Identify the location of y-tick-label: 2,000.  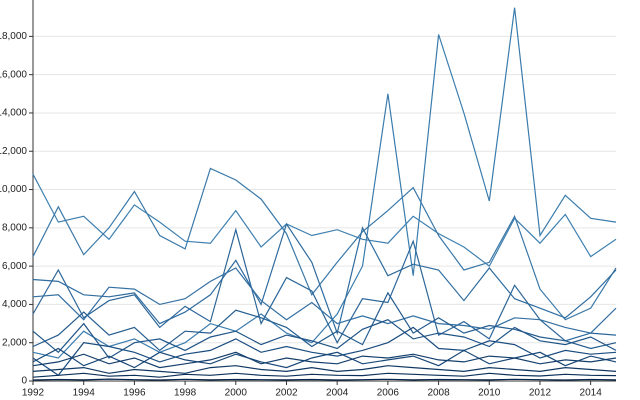
(14, 342).